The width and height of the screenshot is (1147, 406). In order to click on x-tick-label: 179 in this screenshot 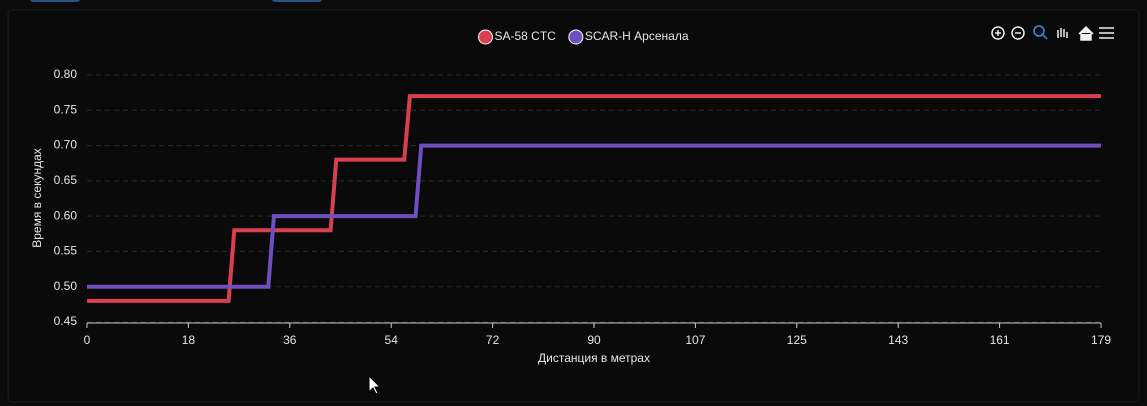, I will do `click(1101, 340)`.